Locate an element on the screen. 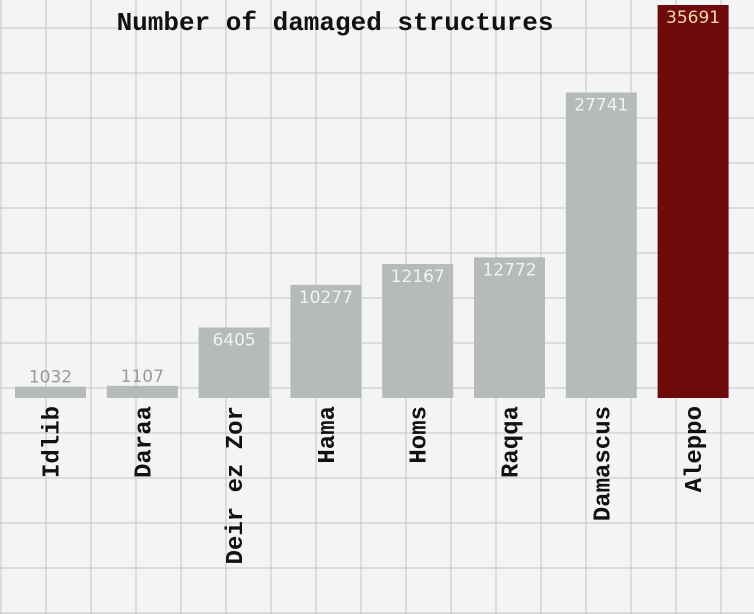 The image size is (754, 614). x-tick-label: Homs is located at coordinates (420, 435).